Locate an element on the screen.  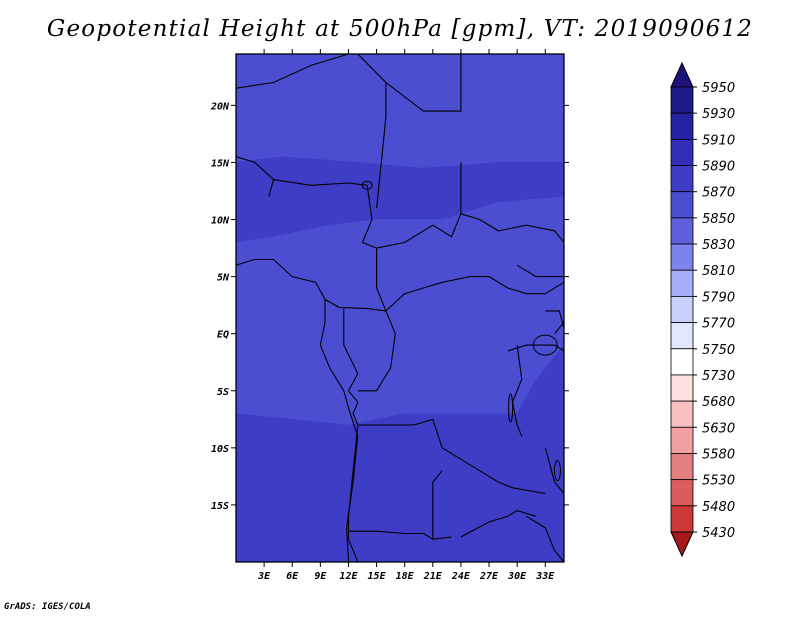
contour-zone-southern-block is located at coordinates (400, 453).